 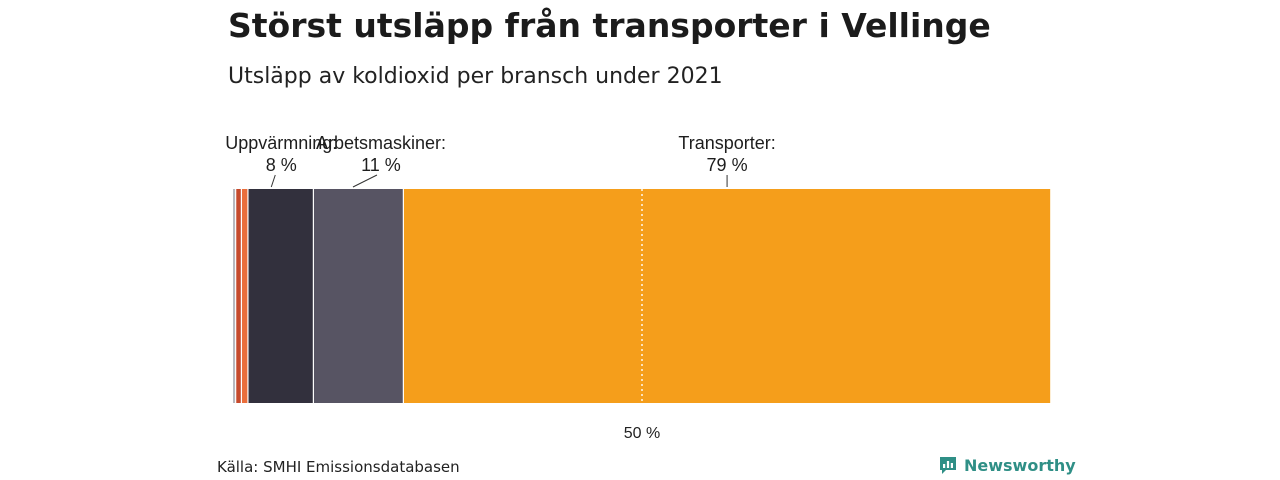 I want to click on segment-value-uppvärmning: 8 %, so click(x=281, y=165).